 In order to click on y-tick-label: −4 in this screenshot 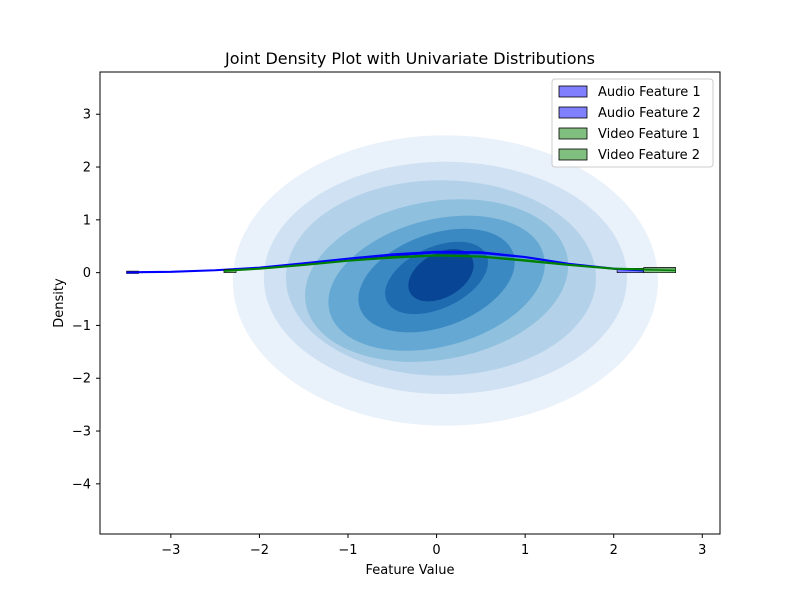, I will do `click(81, 484)`.